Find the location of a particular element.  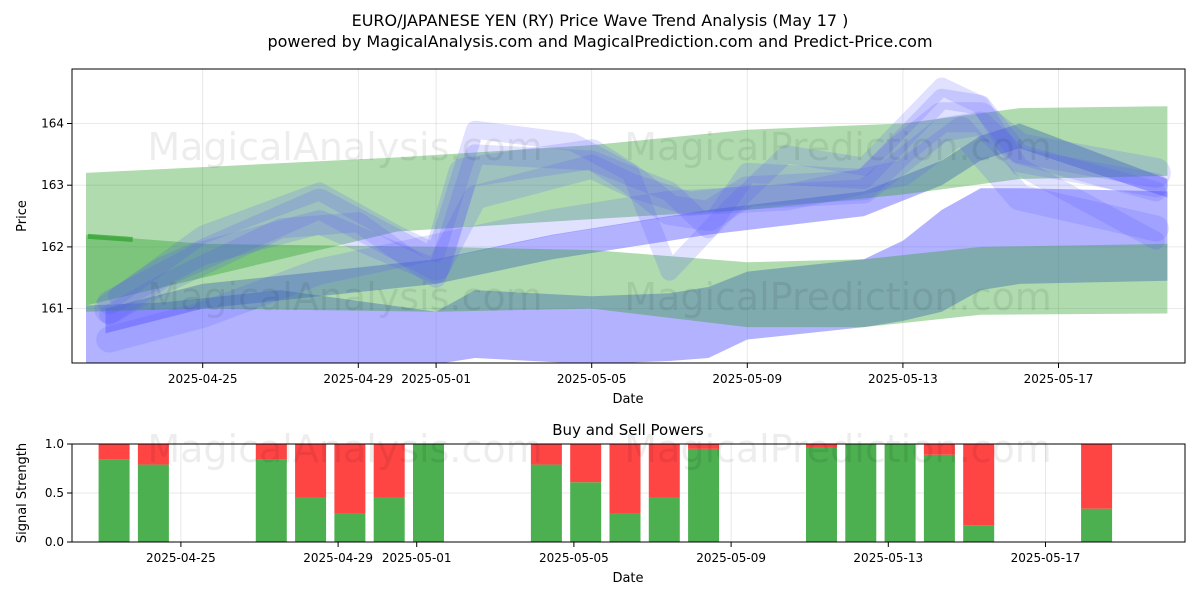

price-y-tick-label: 164 is located at coordinates (52, 124).